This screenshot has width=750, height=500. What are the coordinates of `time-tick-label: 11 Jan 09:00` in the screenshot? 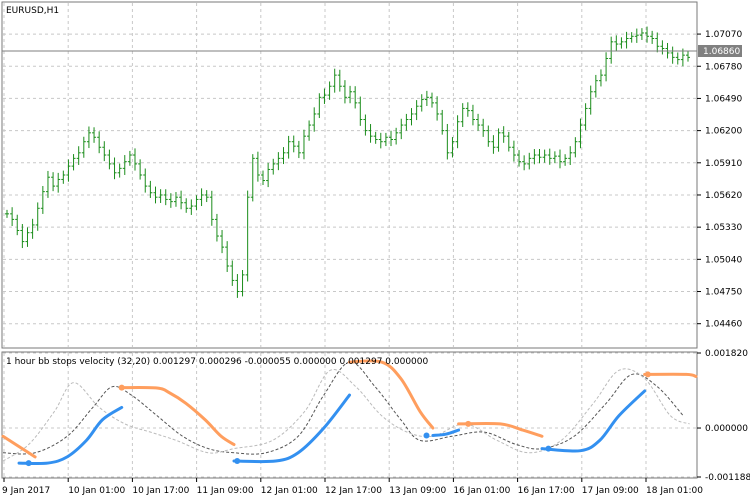 It's located at (225, 491).